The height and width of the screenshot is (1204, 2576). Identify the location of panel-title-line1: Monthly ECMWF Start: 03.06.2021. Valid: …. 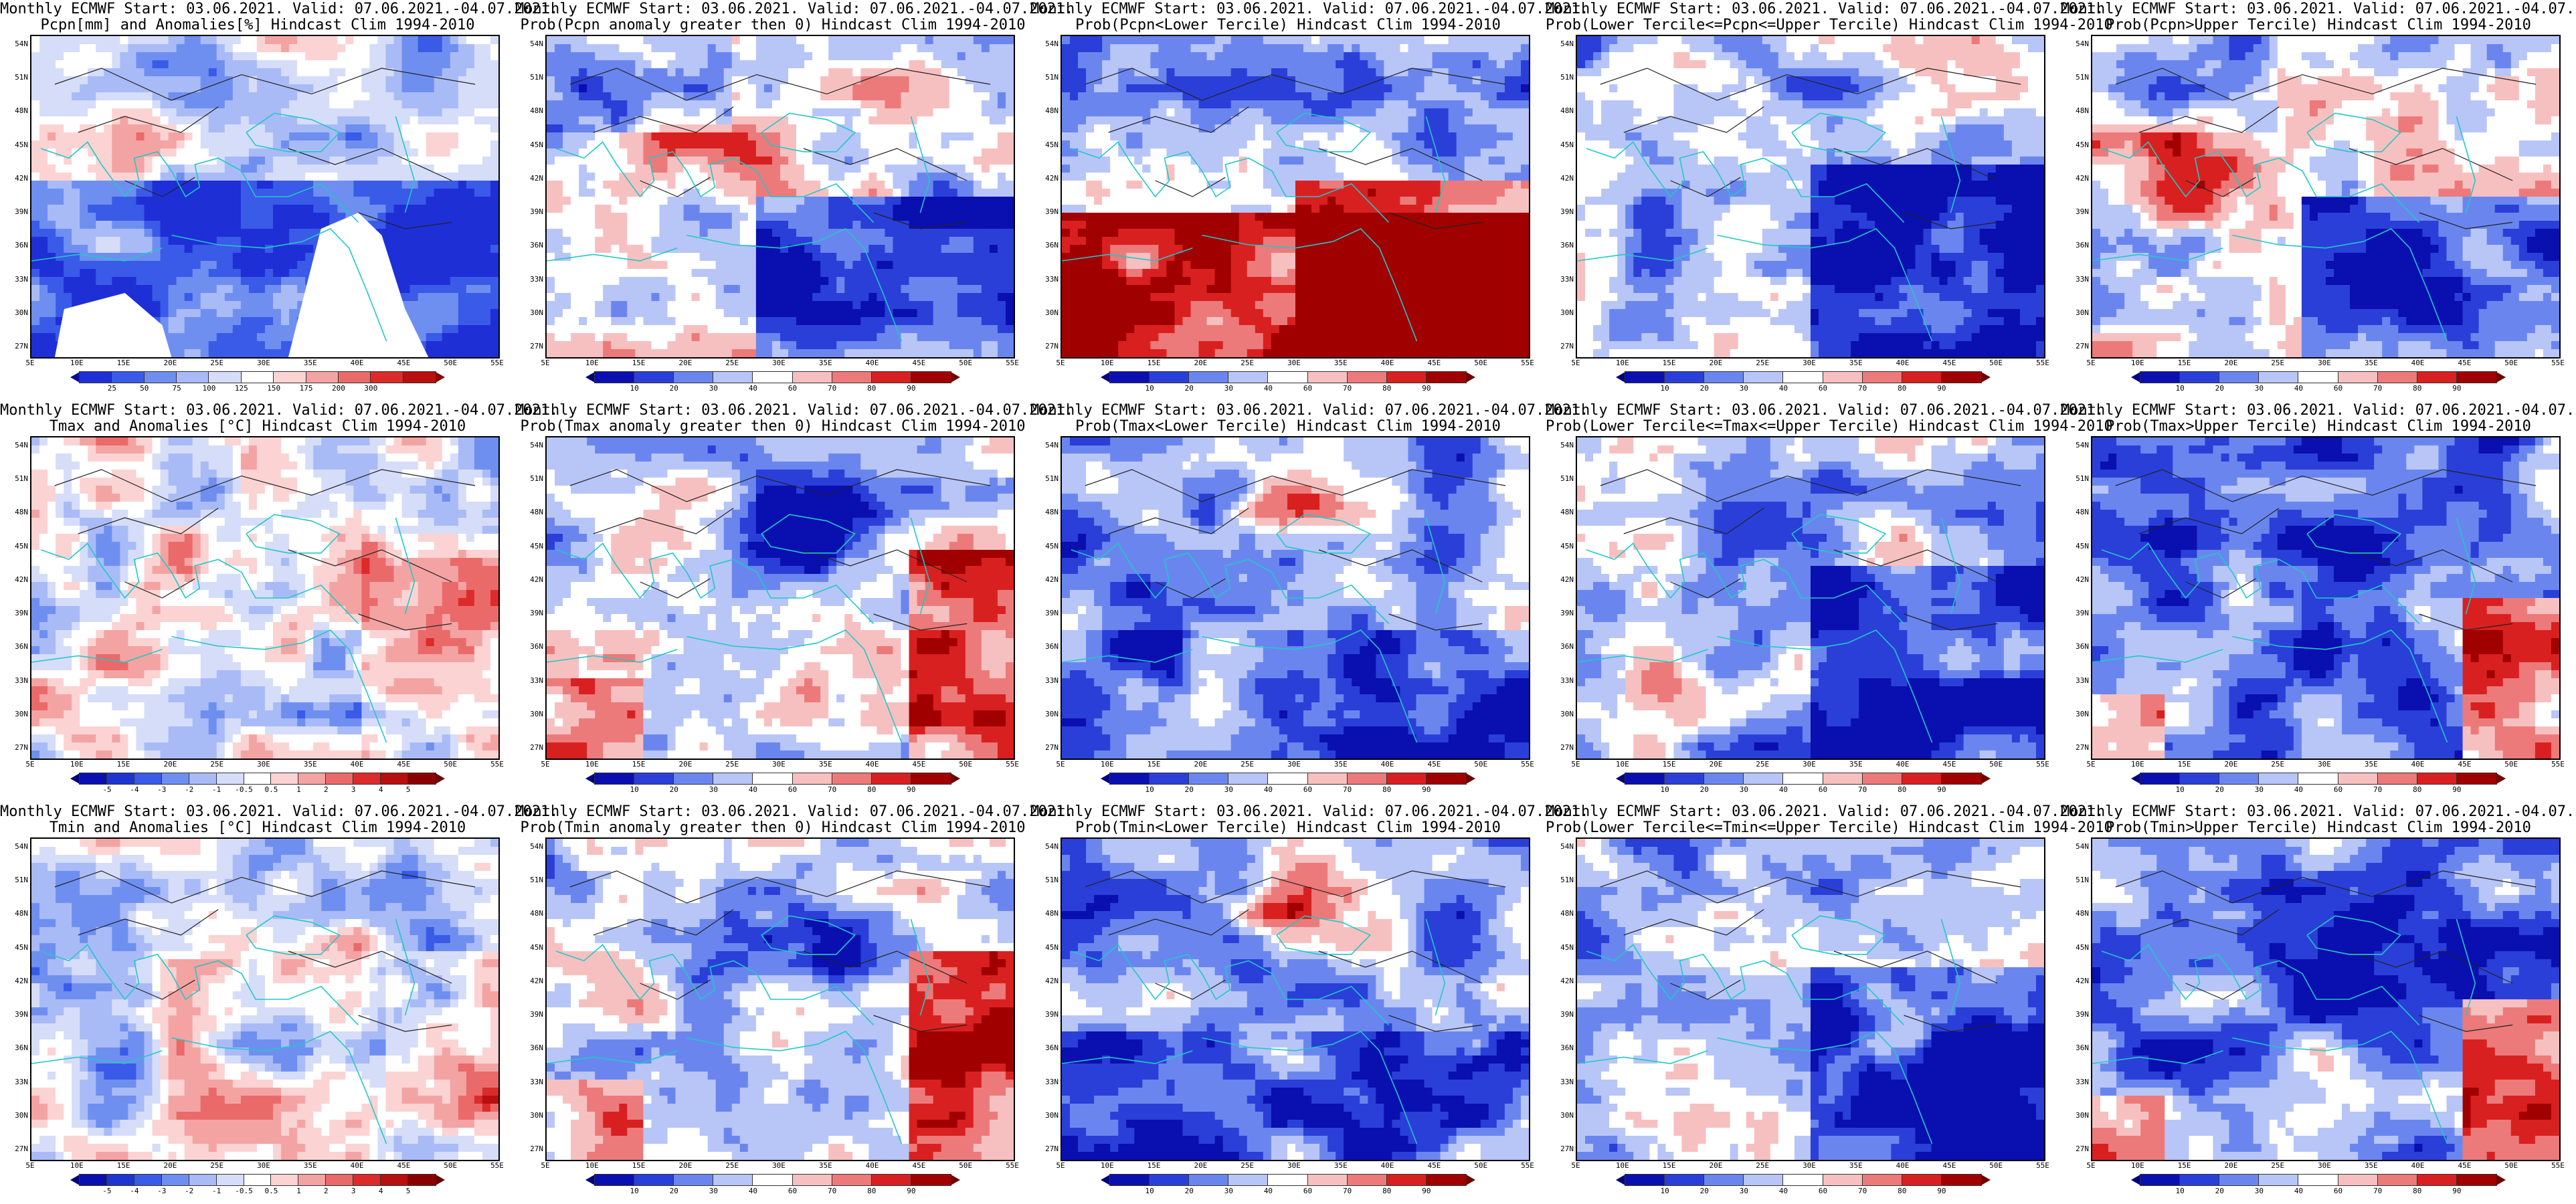
(1309, 9).